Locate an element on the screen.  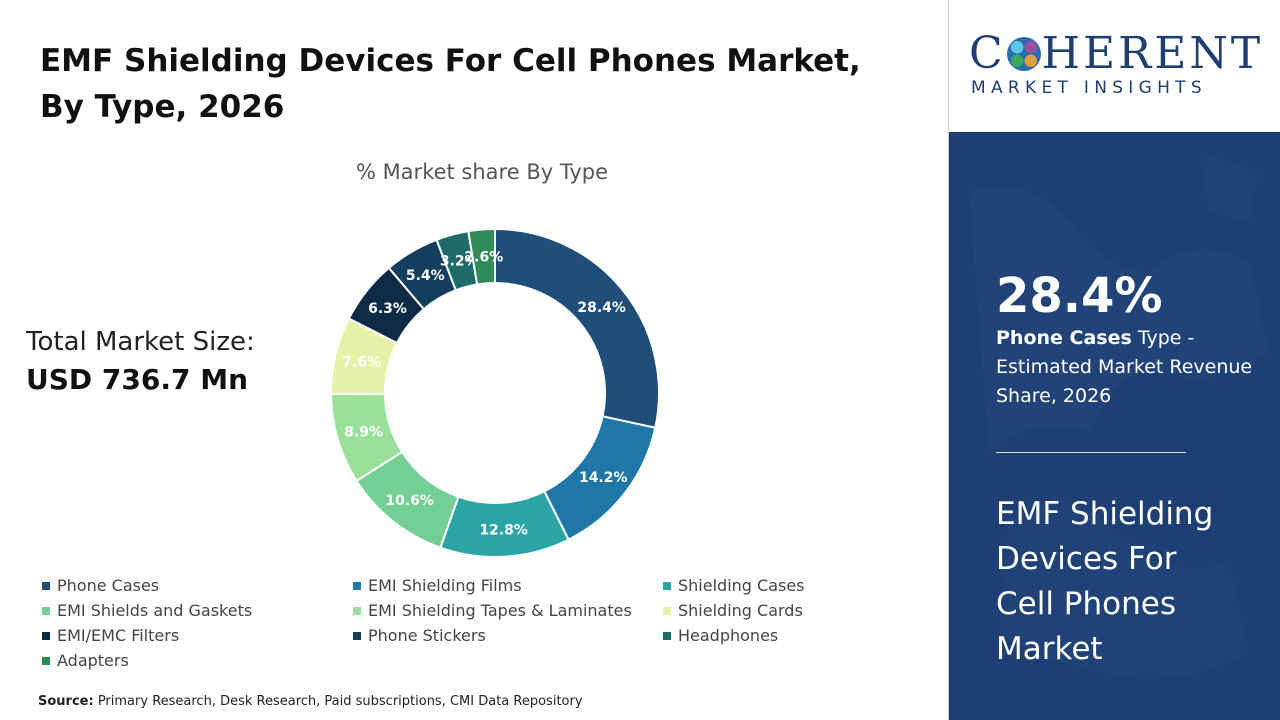
legend-label: Headphones is located at coordinates (728, 635).